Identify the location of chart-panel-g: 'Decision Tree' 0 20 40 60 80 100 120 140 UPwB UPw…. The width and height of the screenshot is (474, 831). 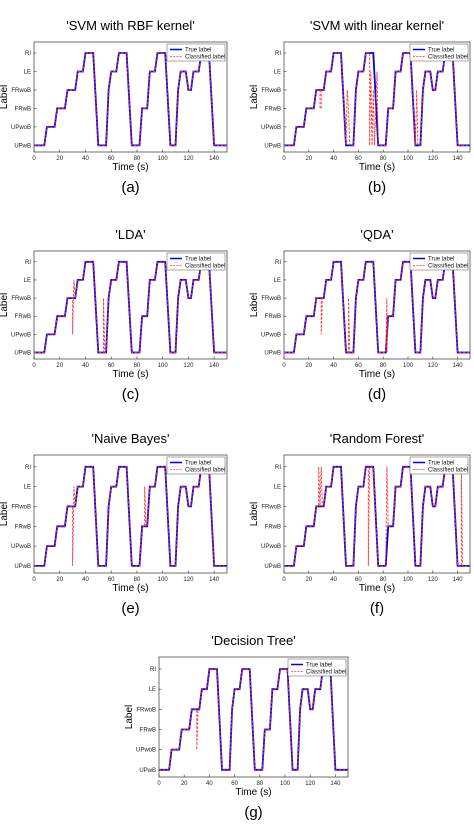
(236, 727).